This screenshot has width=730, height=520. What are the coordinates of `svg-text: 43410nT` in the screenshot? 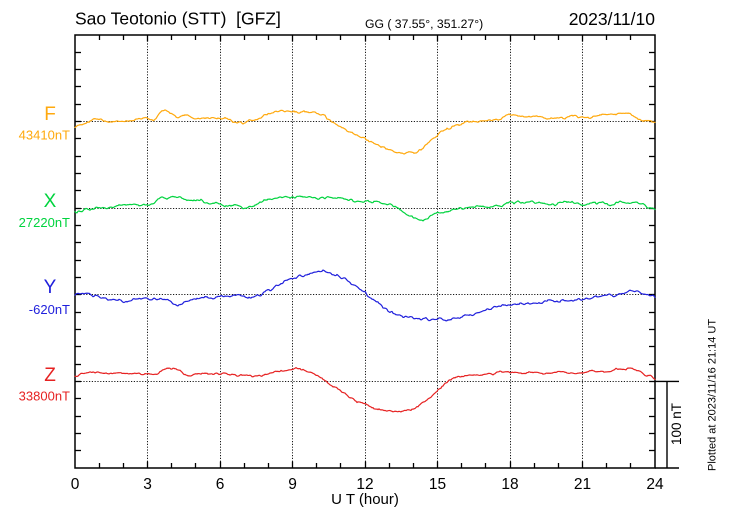 It's located at (44, 134).